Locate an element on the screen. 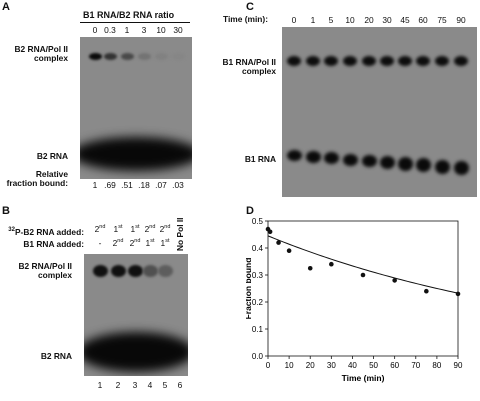  panel-b-free-label: B2 RNA is located at coordinates (56, 356).